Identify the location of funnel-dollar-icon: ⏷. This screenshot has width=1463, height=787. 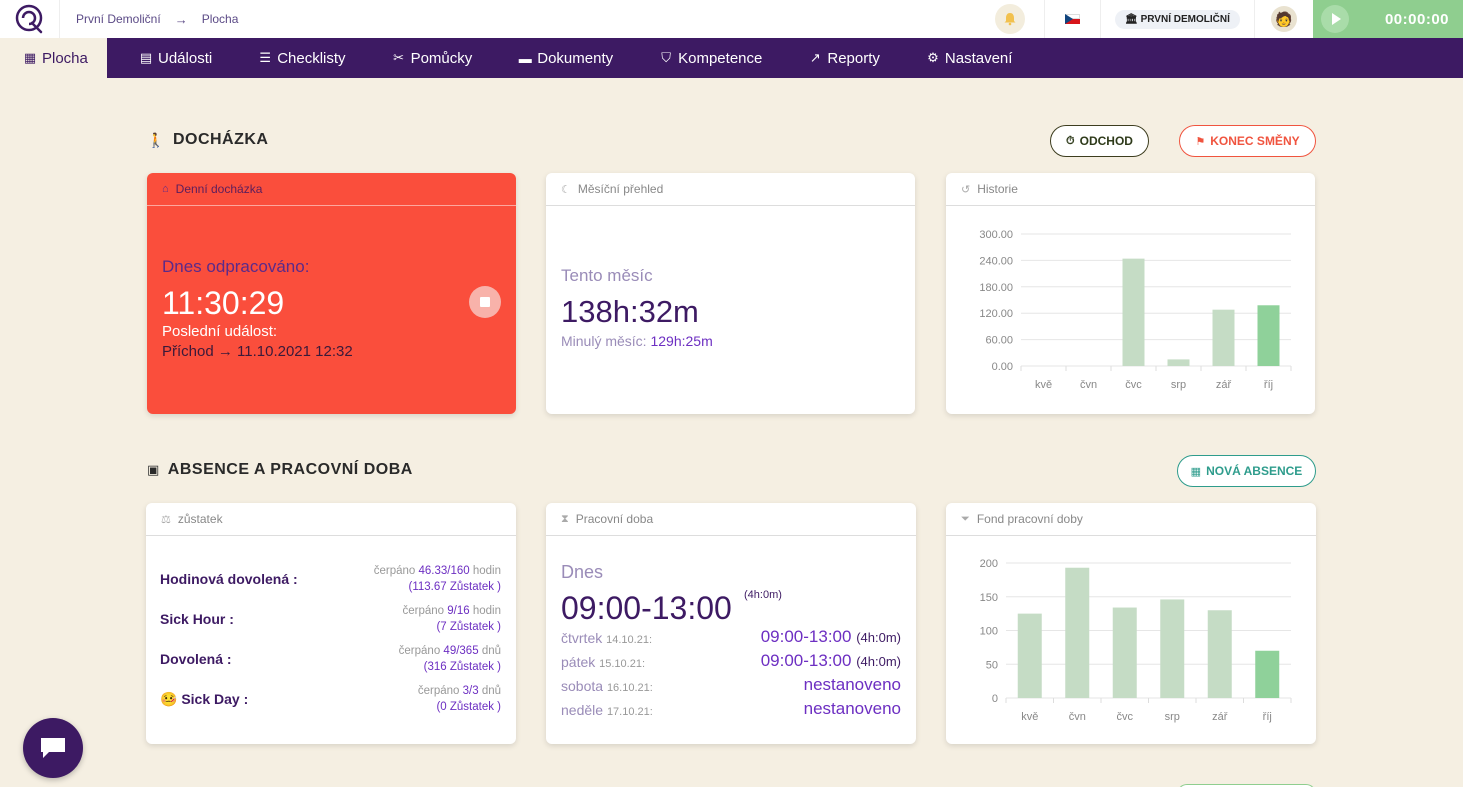
(965, 518).